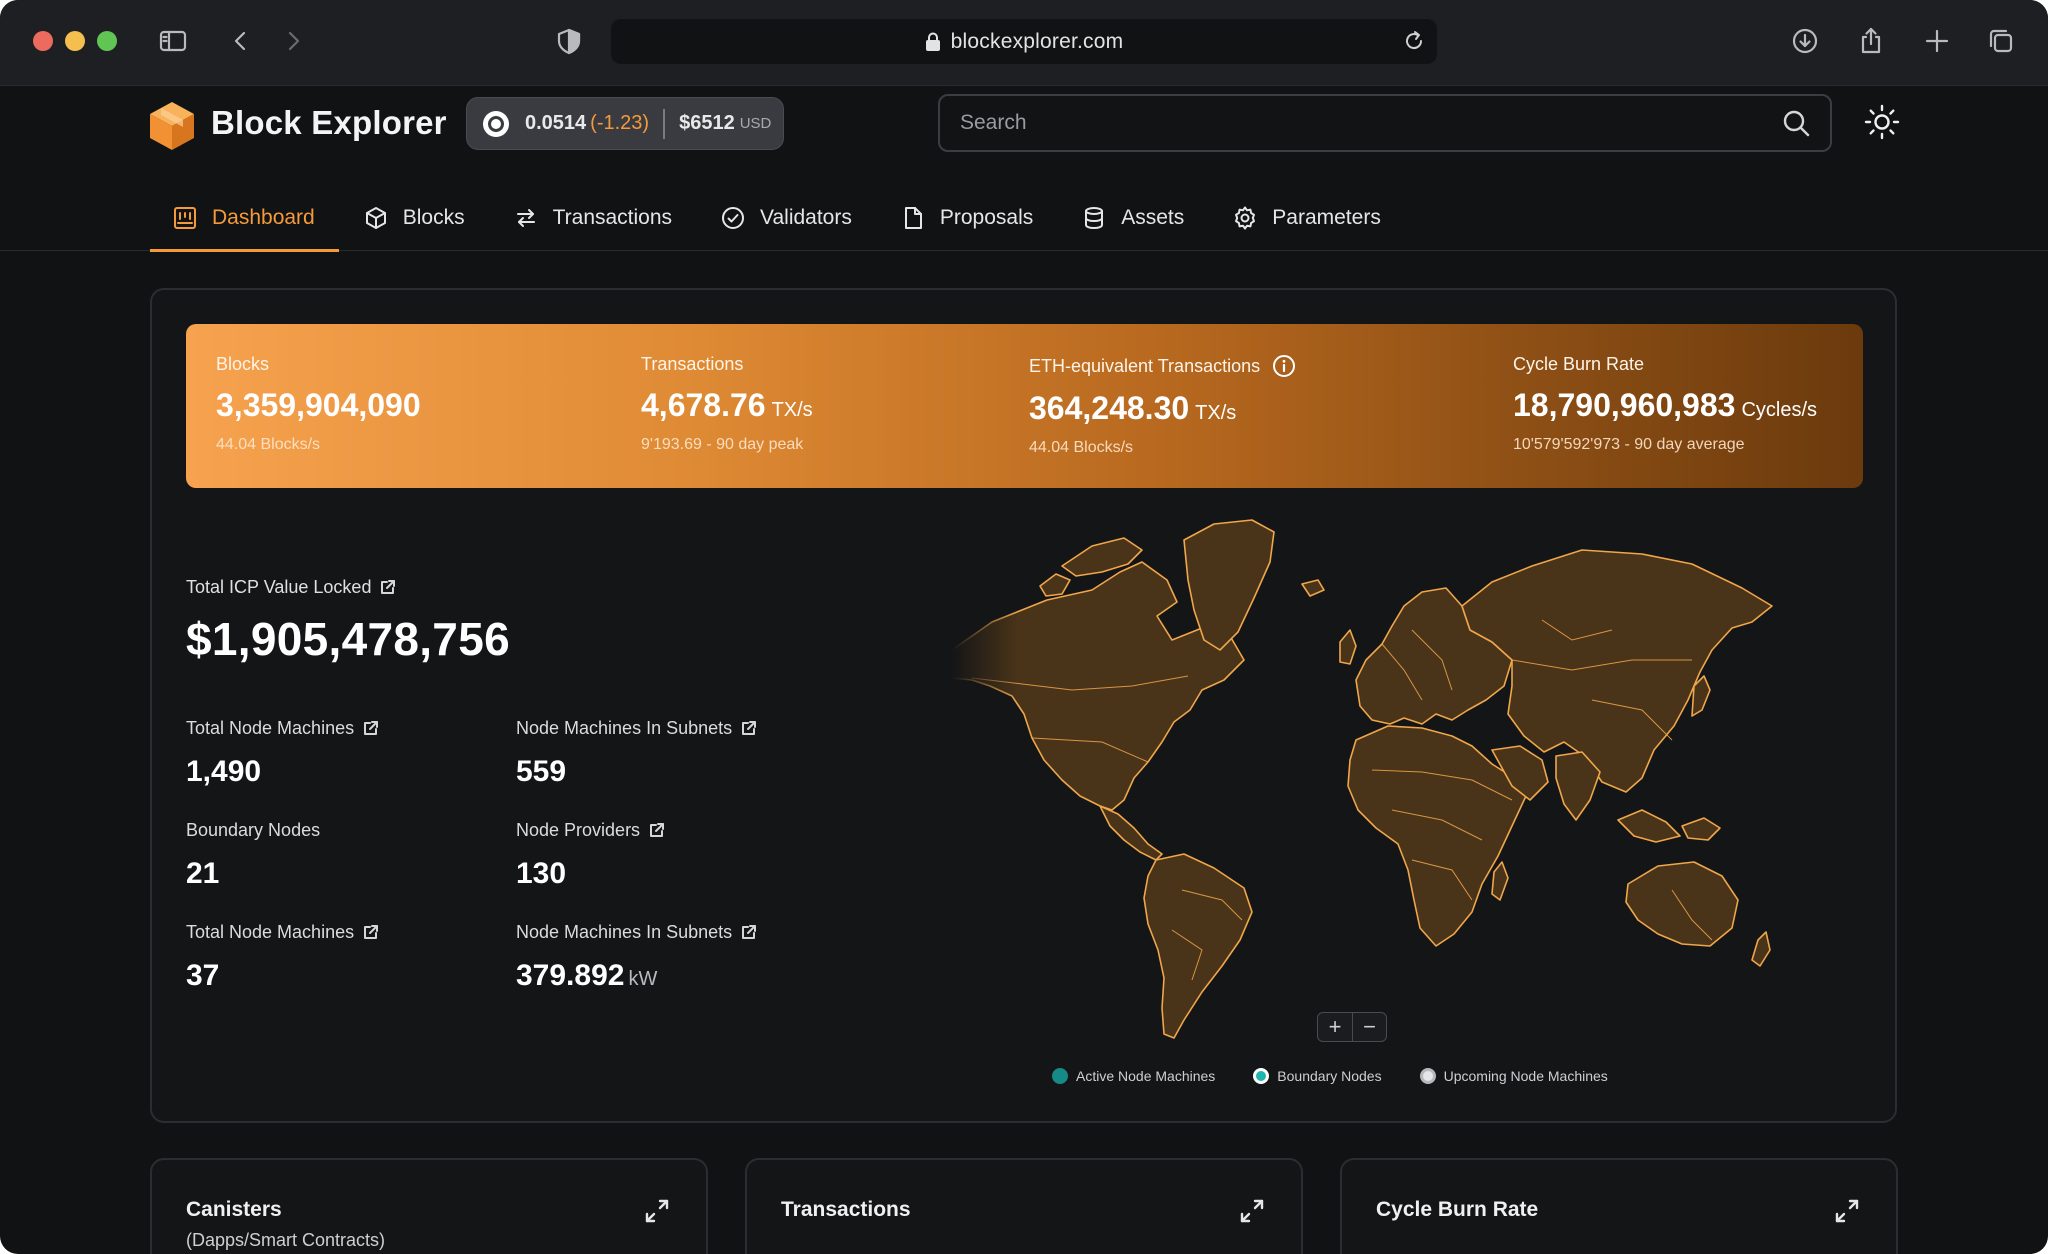 The width and height of the screenshot is (2048, 1254). Describe the element at coordinates (1132, 218) in the screenshot. I see `tab-assets: Assets` at that location.